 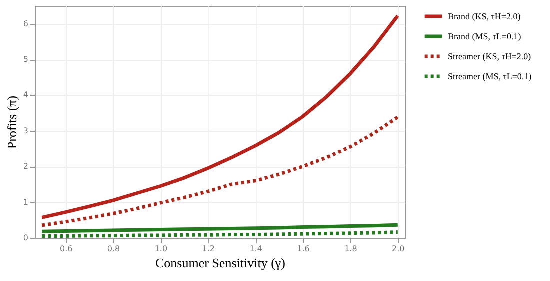 I want to click on x-tick-label: 1.4, so click(x=256, y=249).